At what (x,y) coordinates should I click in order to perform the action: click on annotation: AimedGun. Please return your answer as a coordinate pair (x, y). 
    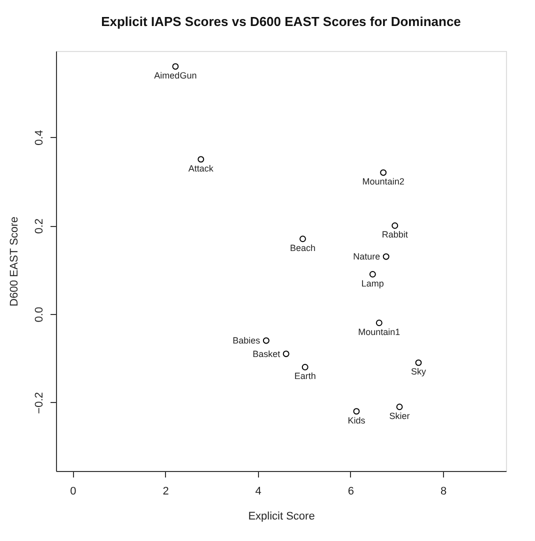
    Looking at the image, I should click on (175, 75).